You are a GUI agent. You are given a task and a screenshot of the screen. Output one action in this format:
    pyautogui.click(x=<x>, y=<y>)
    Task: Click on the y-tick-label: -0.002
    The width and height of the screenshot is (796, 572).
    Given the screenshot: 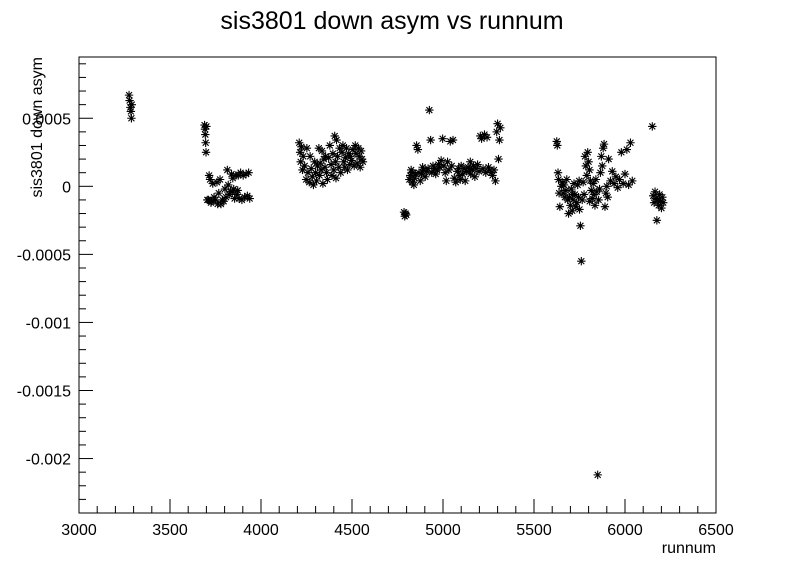 What is the action you would take?
    pyautogui.click(x=48, y=460)
    